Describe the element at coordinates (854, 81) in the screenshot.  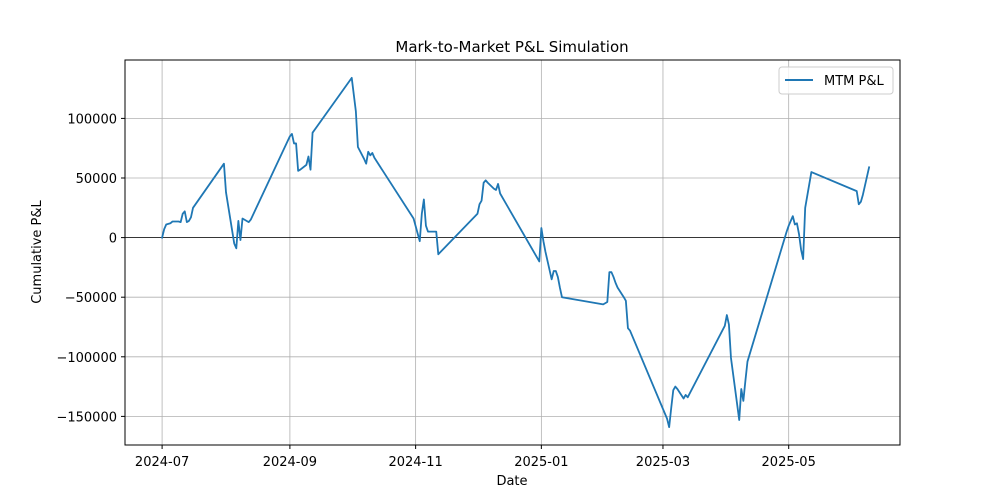
I see `legend-label: MTM P&L` at that location.